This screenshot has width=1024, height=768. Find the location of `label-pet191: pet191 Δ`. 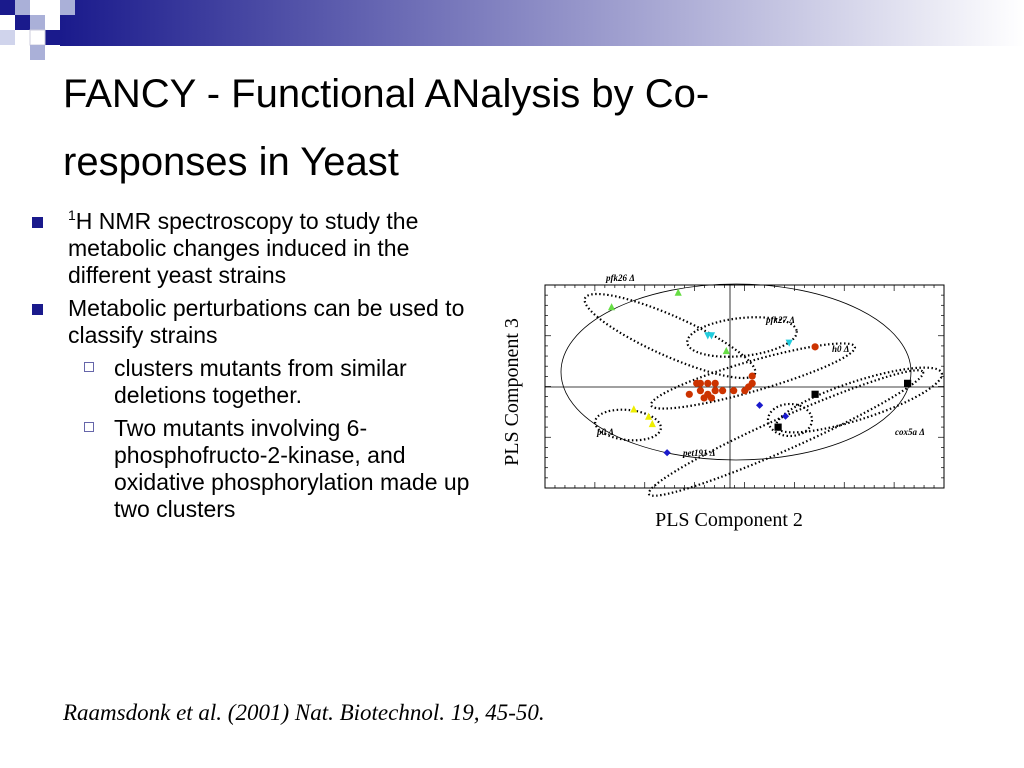

label-pet191: pet191 Δ is located at coordinates (698, 453).